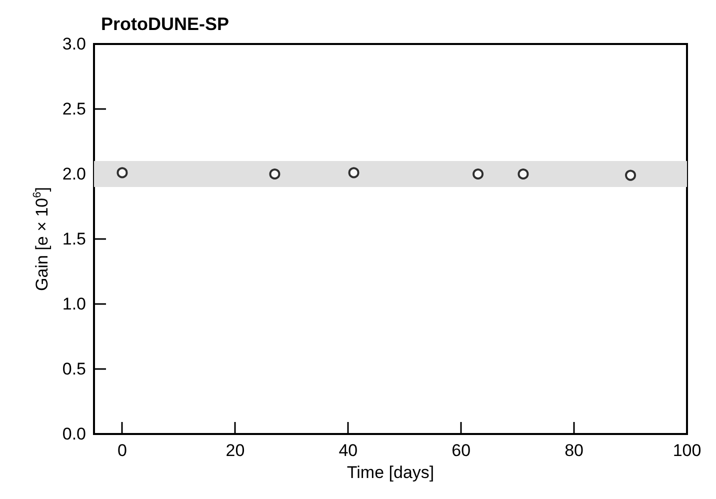  I want to click on x-tick-label: 100, so click(687, 450).